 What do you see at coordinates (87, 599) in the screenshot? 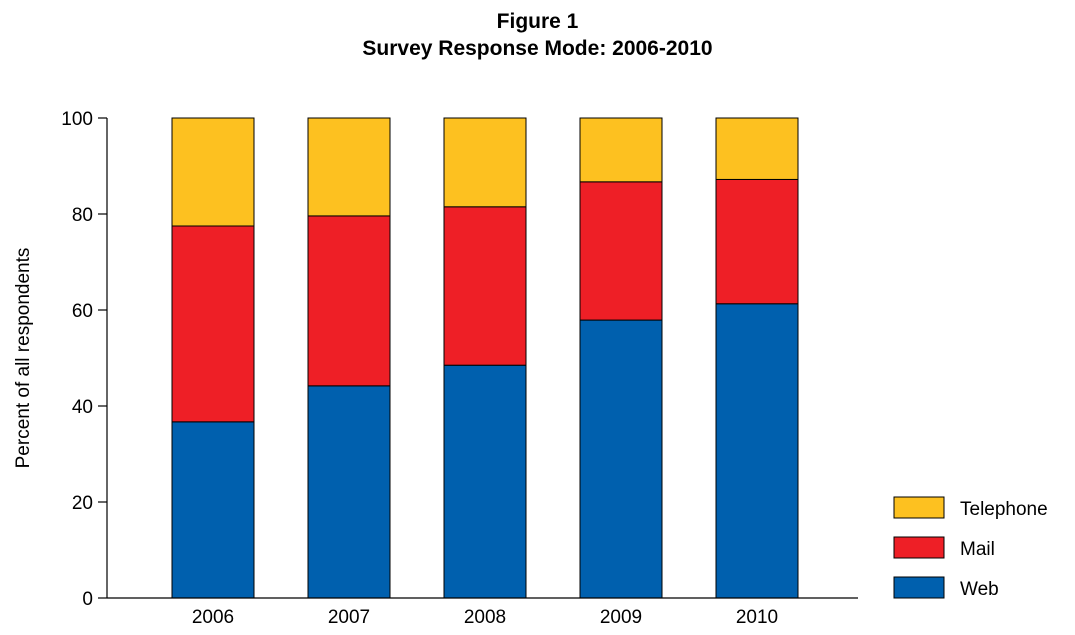
I see `y-tick-label: 0` at bounding box center [87, 599].